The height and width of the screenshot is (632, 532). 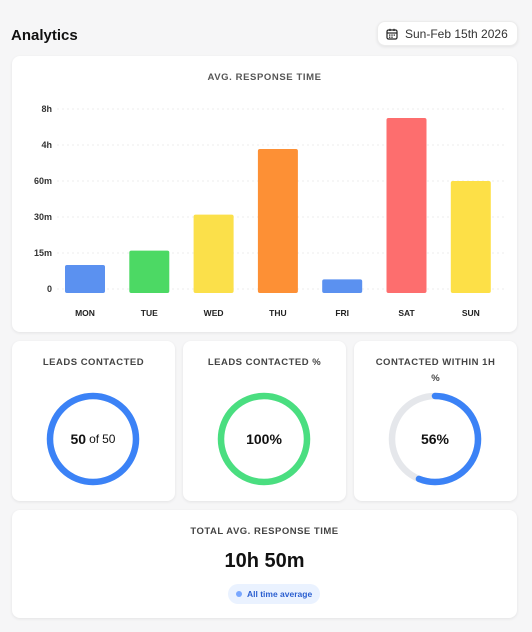 What do you see at coordinates (342, 286) in the screenshot?
I see `bar-fri` at bounding box center [342, 286].